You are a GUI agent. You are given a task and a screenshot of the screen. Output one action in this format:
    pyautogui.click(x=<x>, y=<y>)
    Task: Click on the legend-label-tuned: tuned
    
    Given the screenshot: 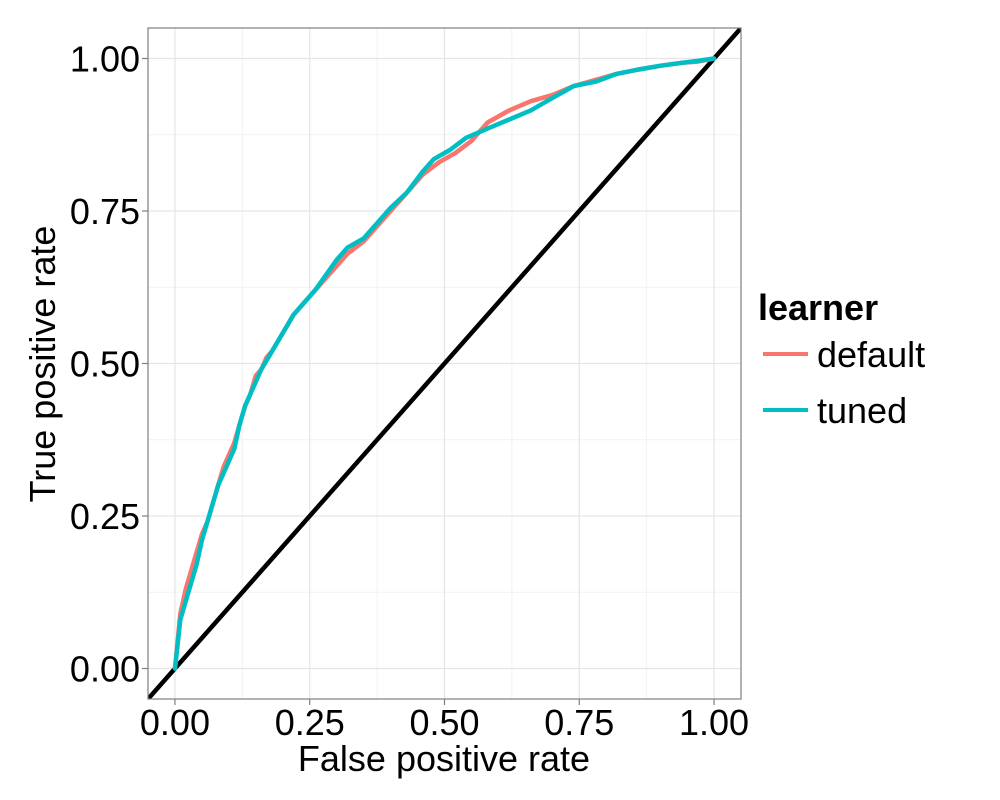 What is the action you would take?
    pyautogui.click(x=862, y=410)
    